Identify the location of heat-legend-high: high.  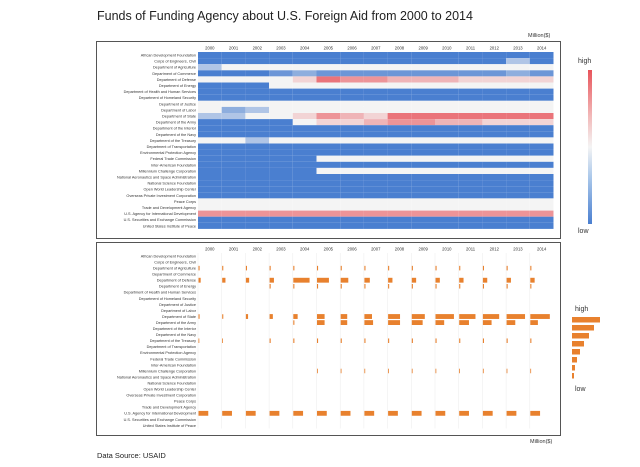
(585, 61).